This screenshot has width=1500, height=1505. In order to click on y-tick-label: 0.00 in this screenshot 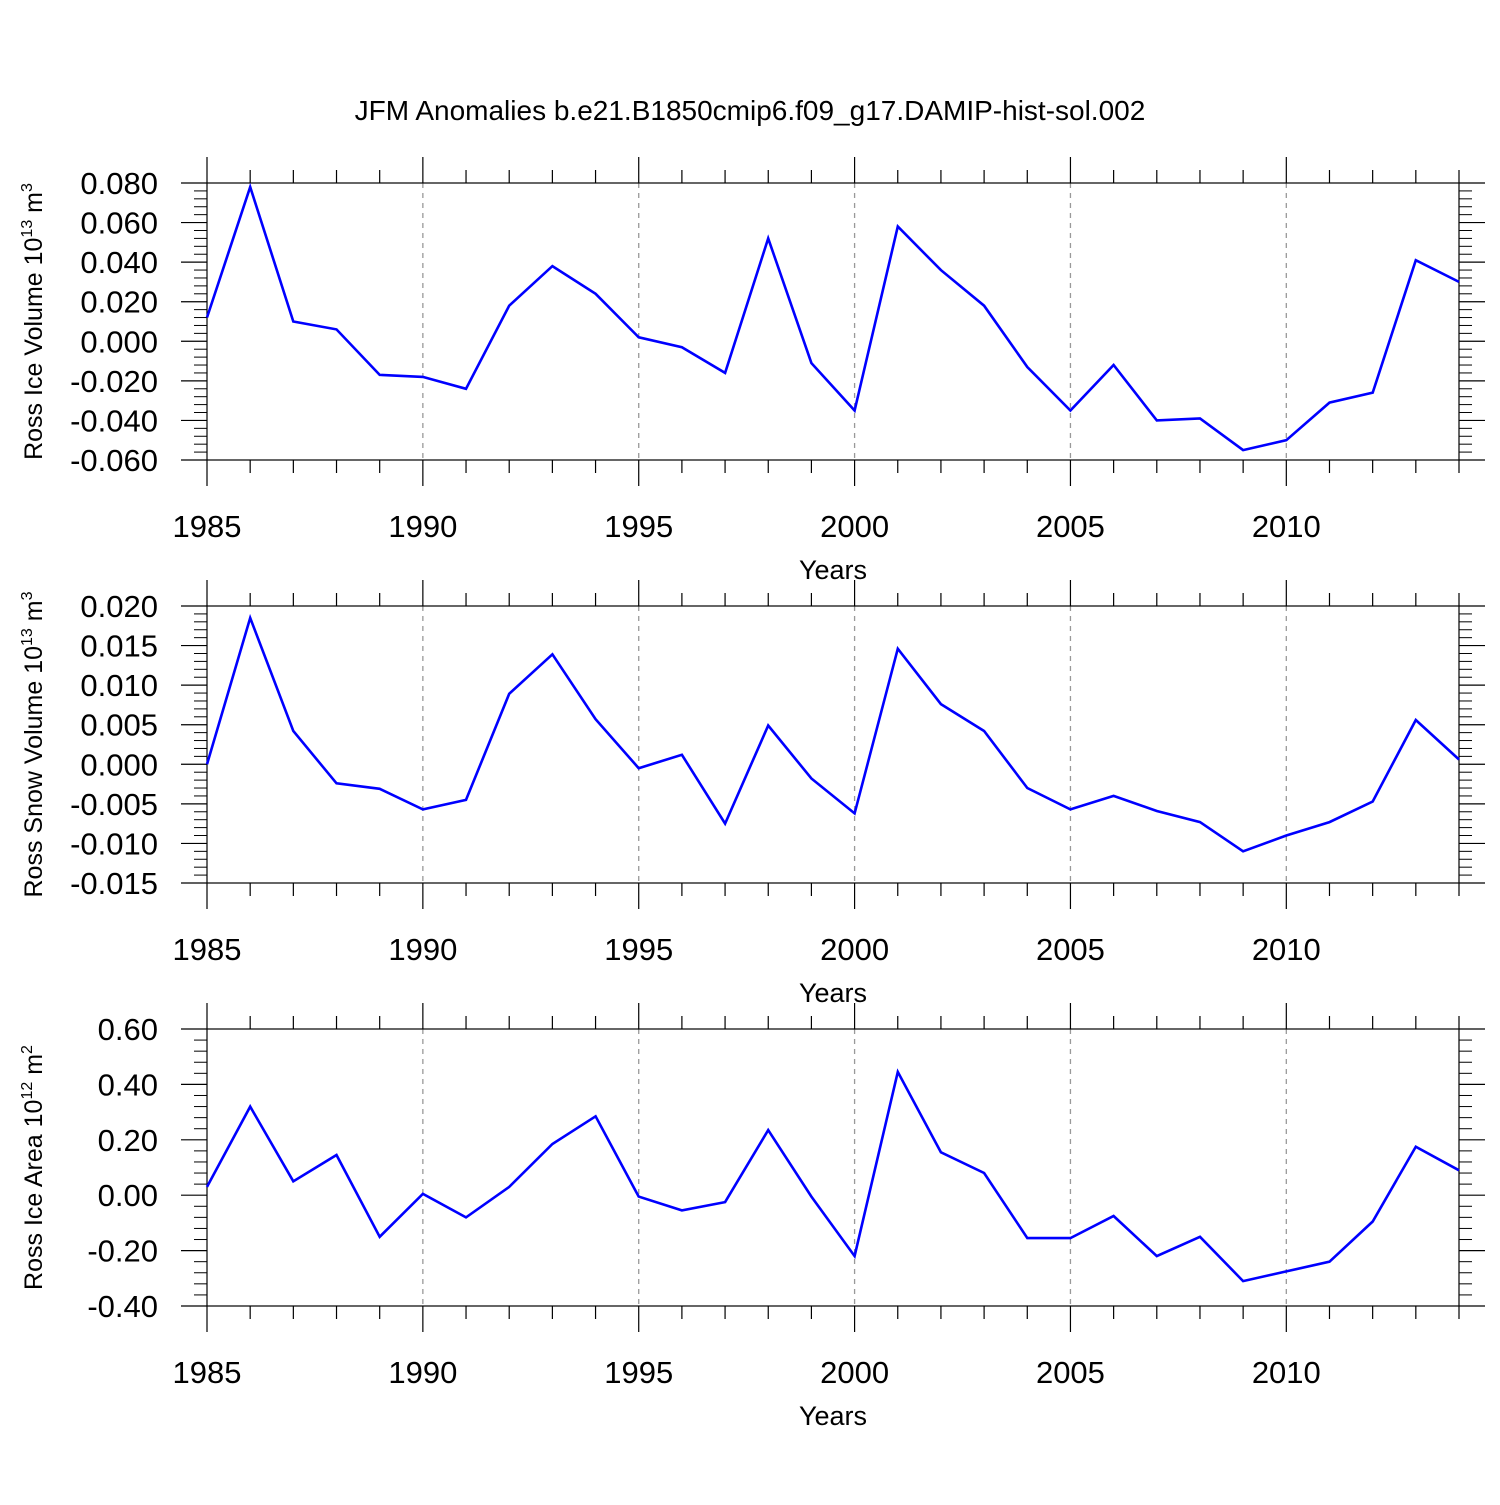, I will do `click(128, 1195)`.